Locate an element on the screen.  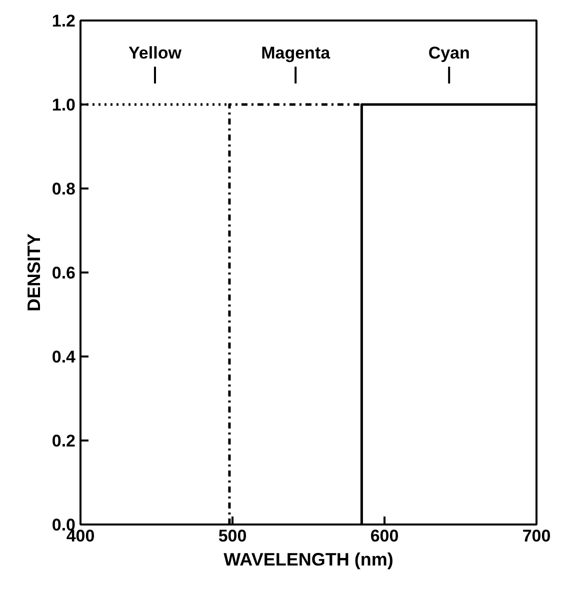
y-tick-label: 0.8 is located at coordinates (64, 189).